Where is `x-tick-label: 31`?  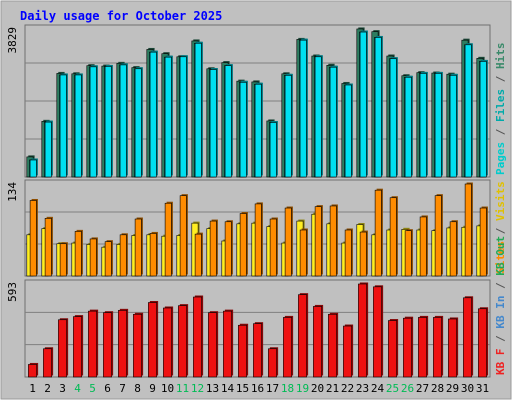 x-tick-label: 31 is located at coordinates (482, 388).